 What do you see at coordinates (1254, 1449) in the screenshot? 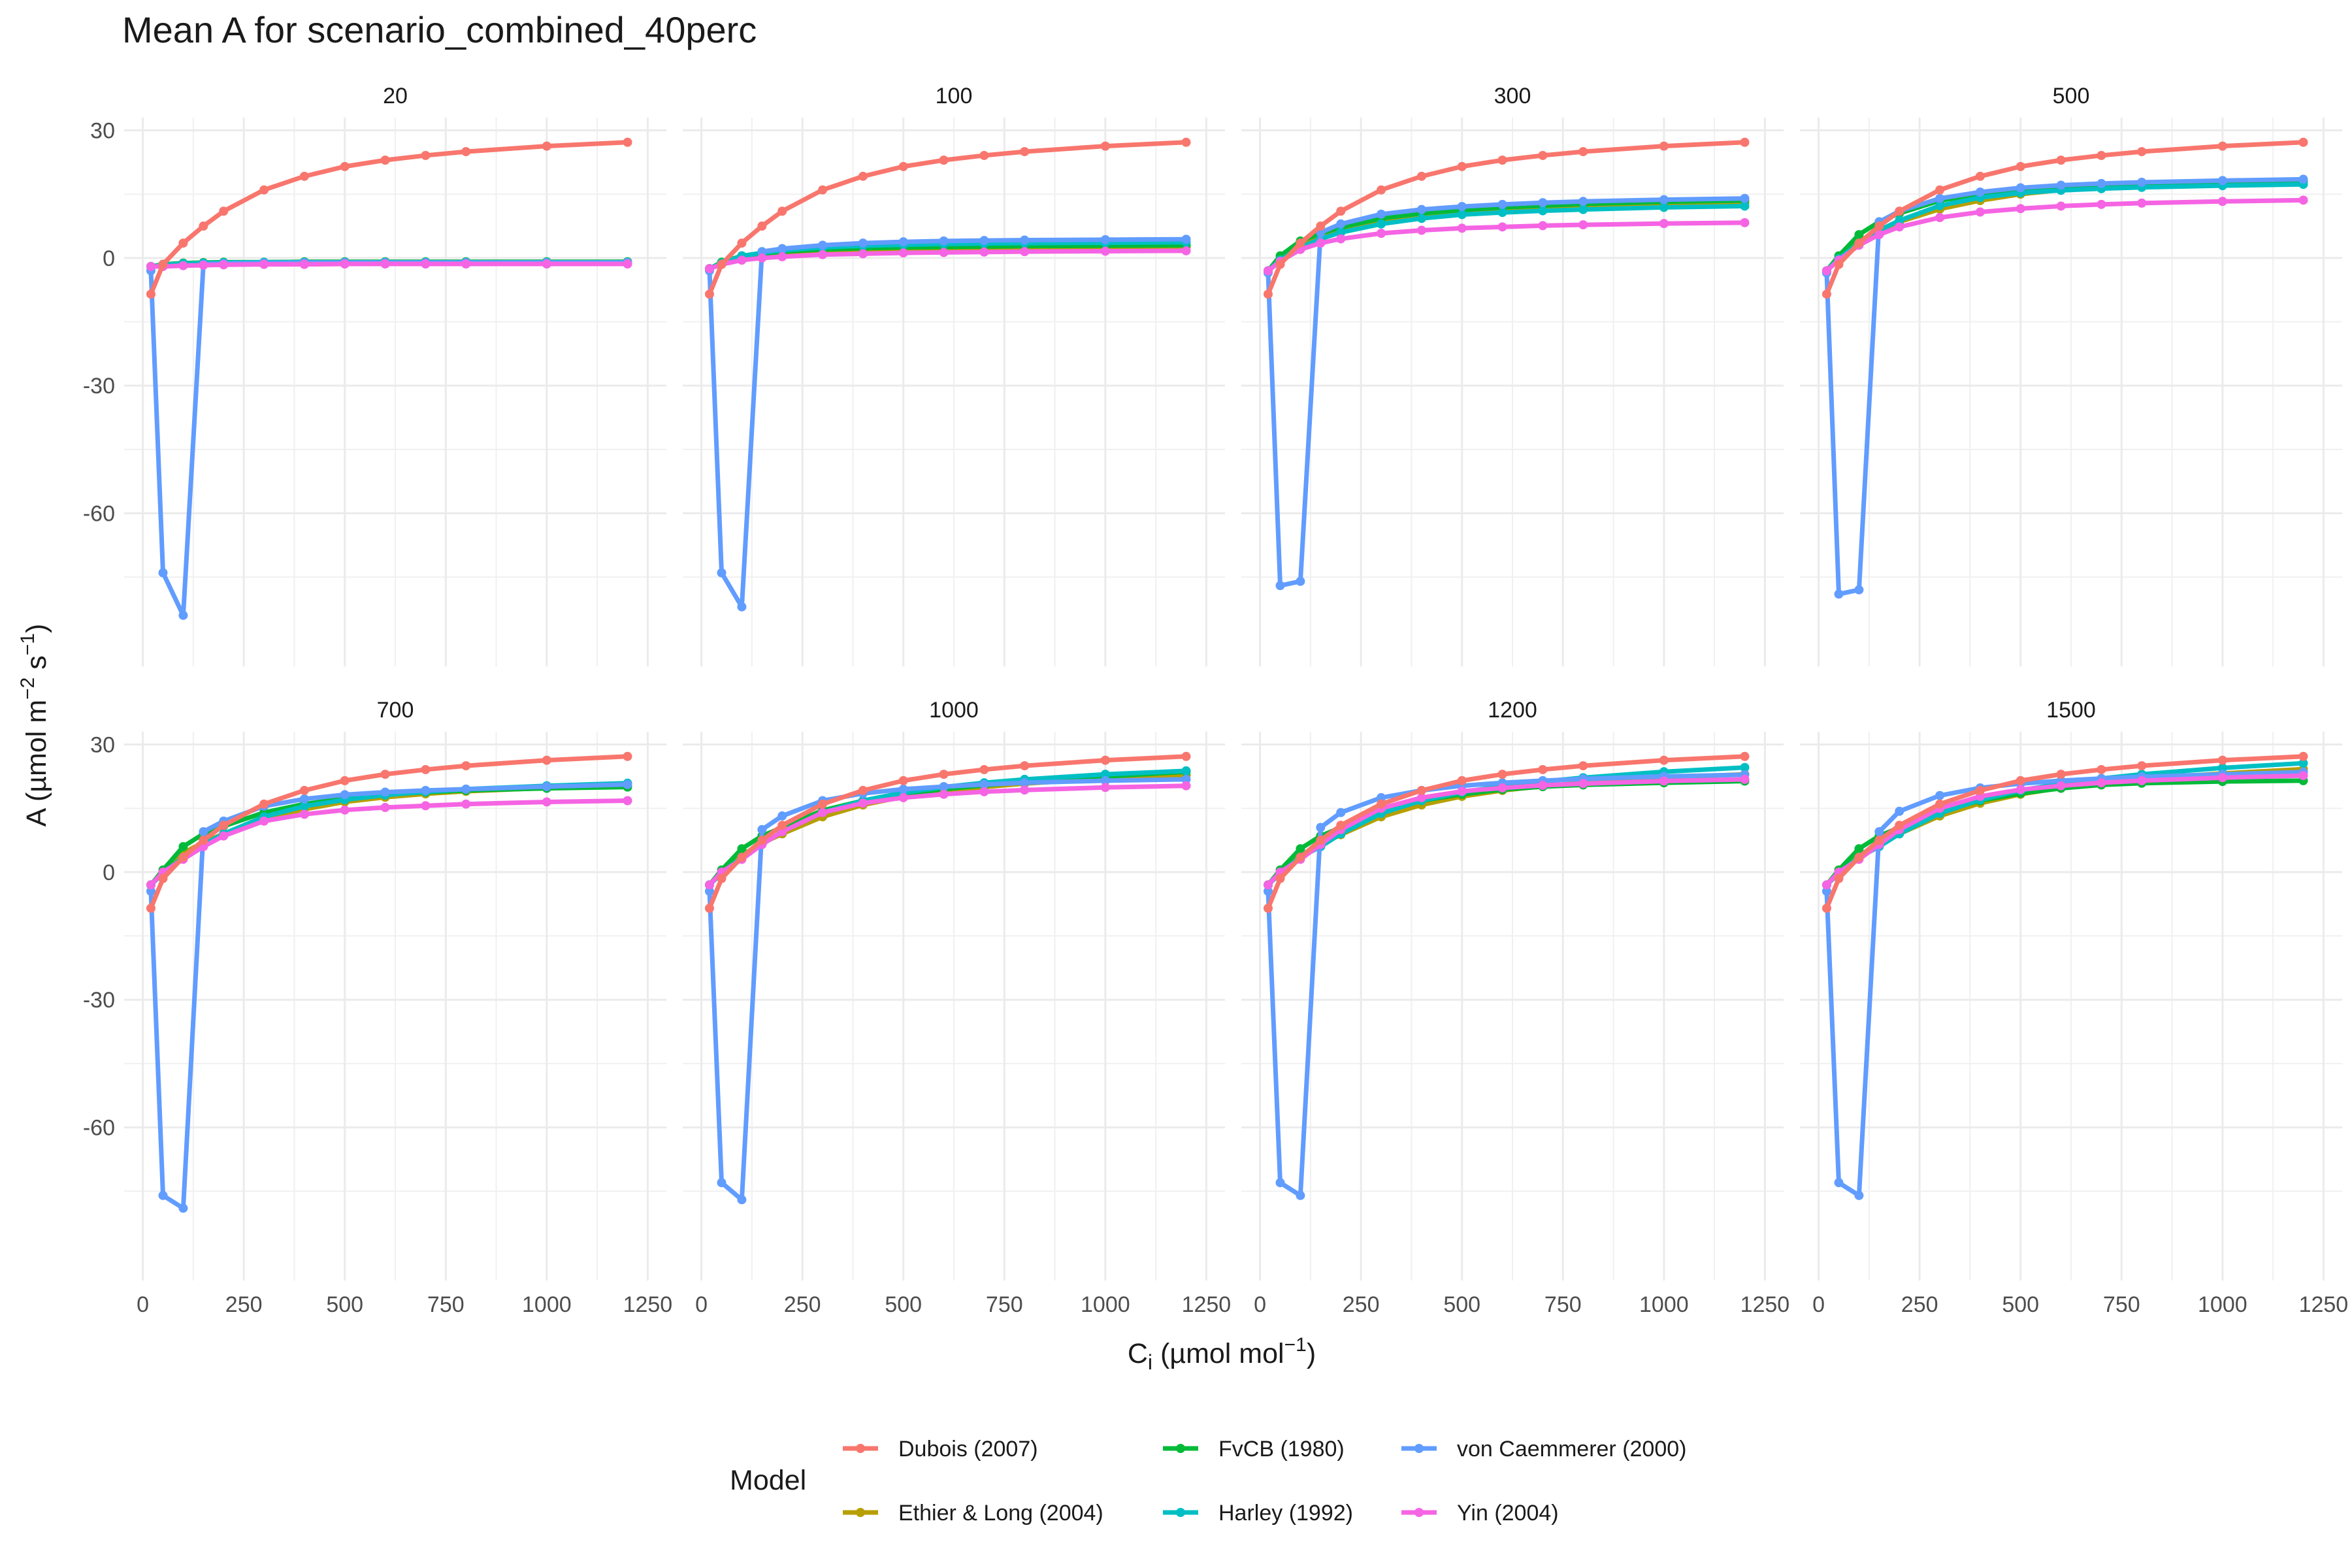
I see `legend-item-fvcb-1980: FvCB (1980)` at bounding box center [1254, 1449].